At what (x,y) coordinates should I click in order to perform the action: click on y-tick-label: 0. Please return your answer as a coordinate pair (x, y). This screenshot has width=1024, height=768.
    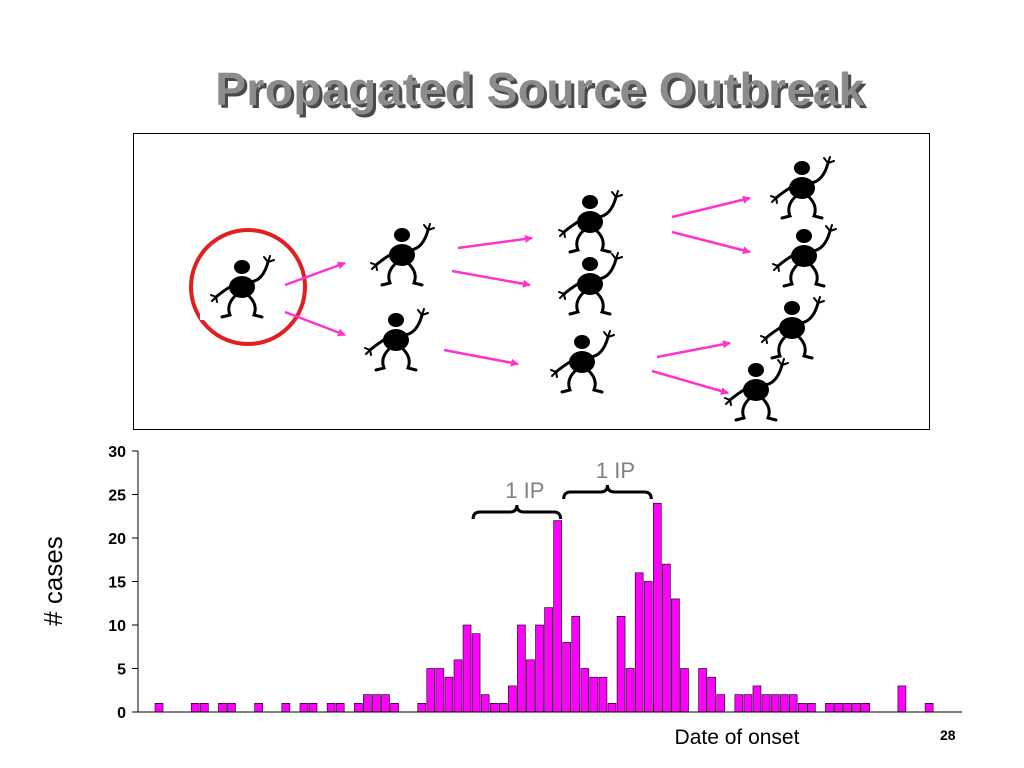
    Looking at the image, I should click on (121, 713).